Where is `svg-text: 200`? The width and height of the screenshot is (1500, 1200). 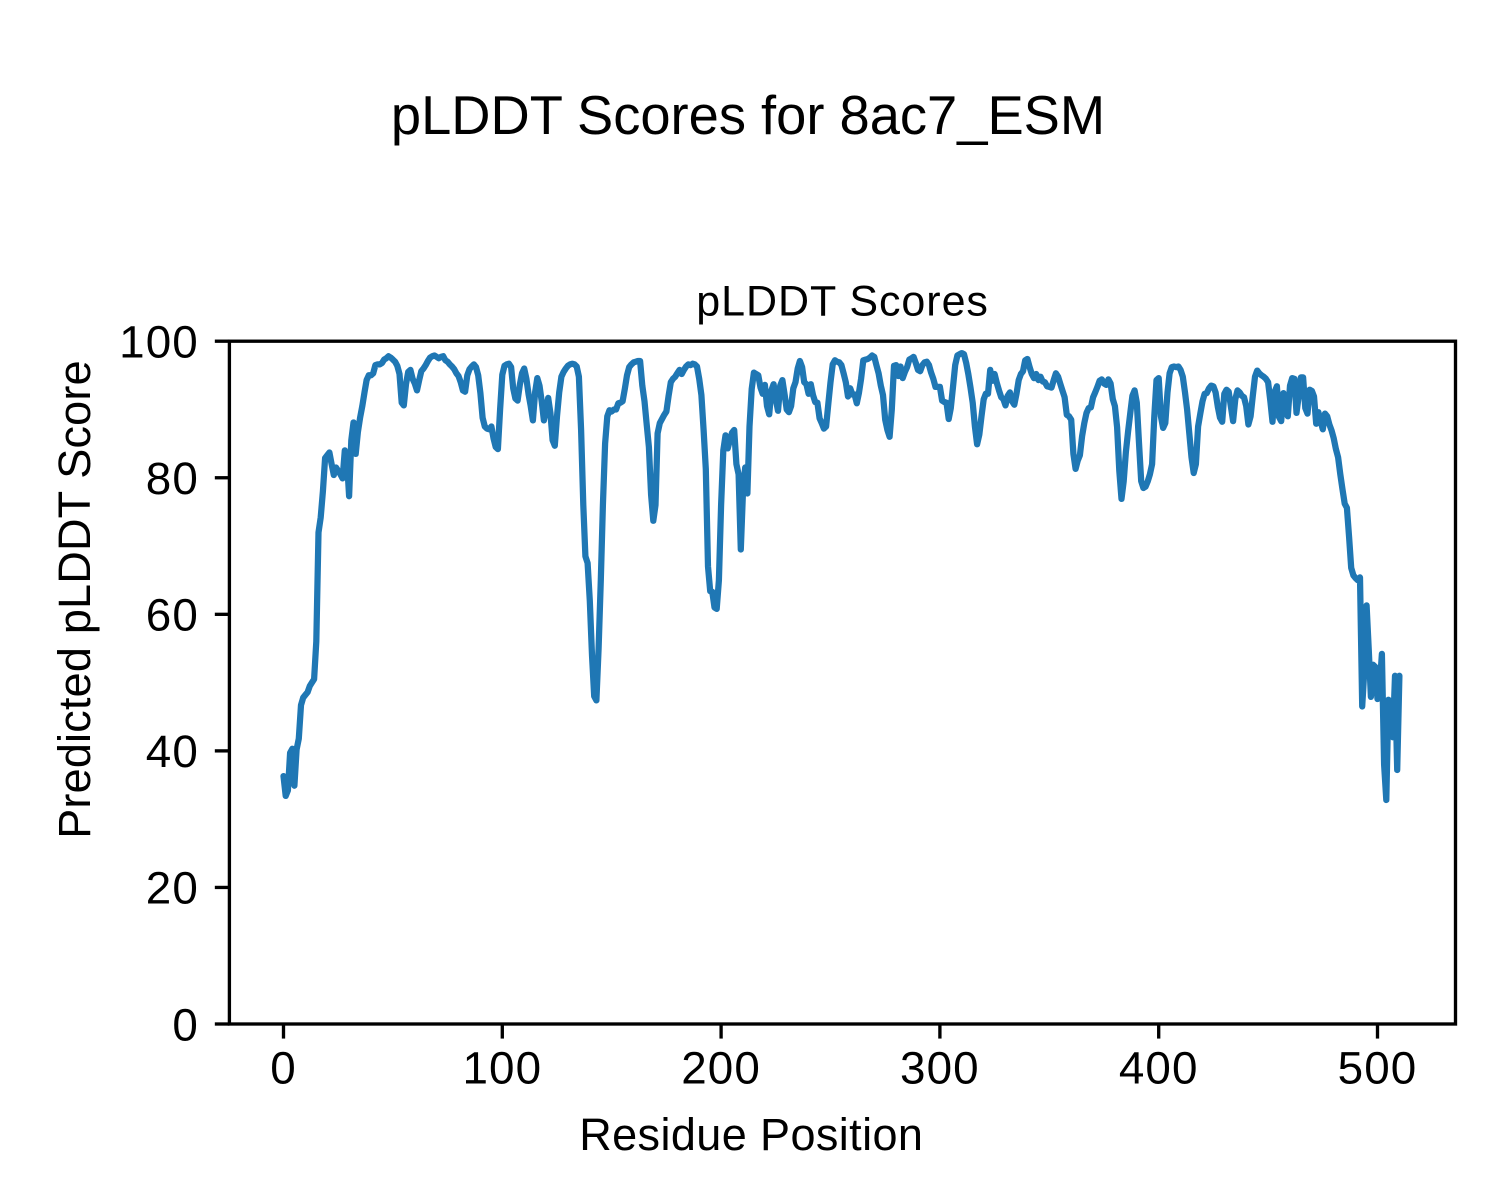 svg-text: 200 is located at coordinates (721, 1067).